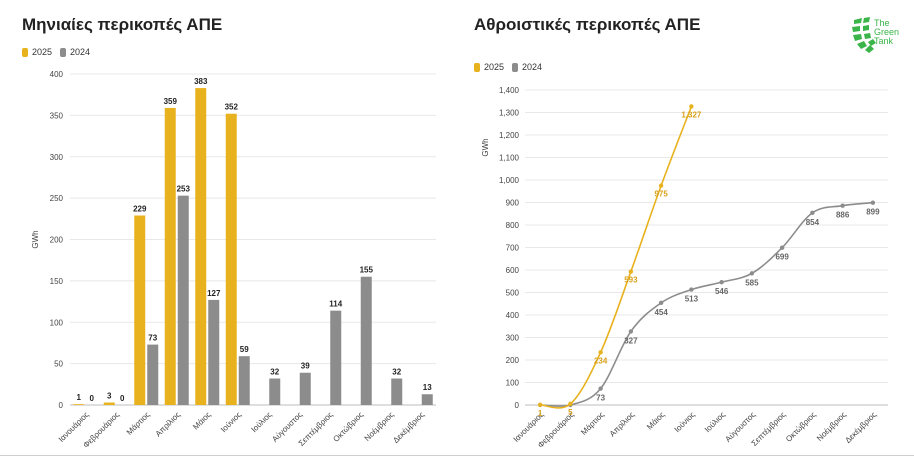  Describe the element at coordinates (508, 67) in the screenshot. I see `cumulative-chart-legend: 2025 2024` at that location.